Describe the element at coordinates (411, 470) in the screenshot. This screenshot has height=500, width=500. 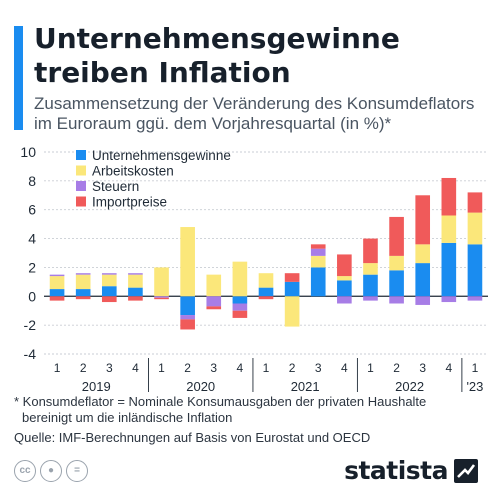
I see `statista-logo: statista` at that location.